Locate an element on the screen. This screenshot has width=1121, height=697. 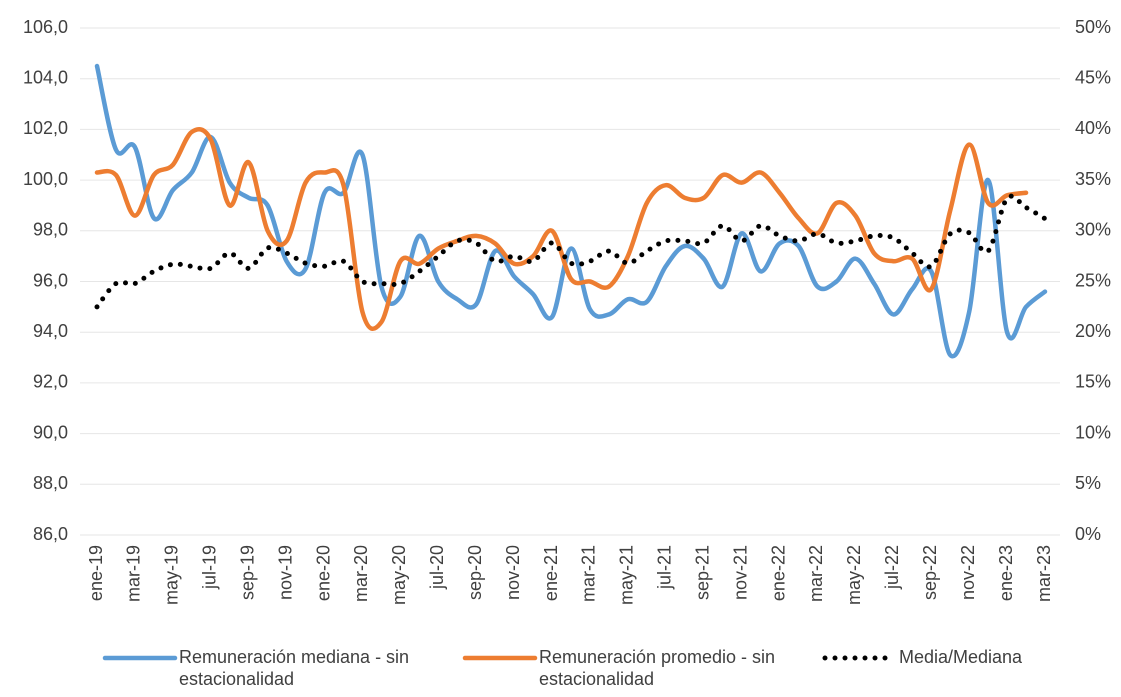
y2-tick-label: 40% is located at coordinates (1093, 128).